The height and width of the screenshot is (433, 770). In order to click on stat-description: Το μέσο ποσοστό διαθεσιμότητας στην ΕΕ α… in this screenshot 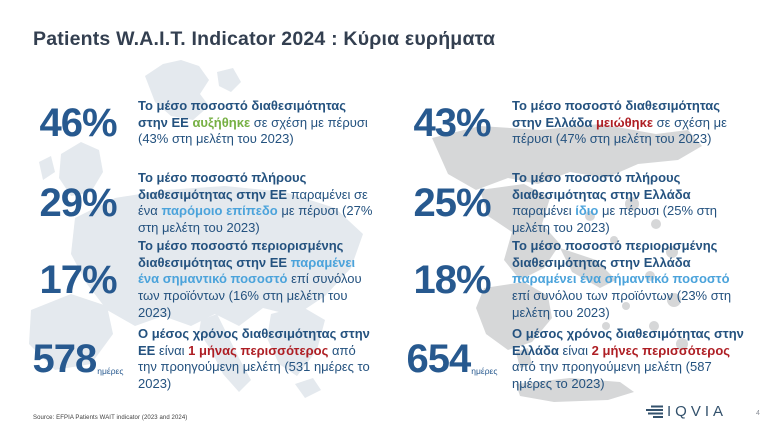, I will do `click(257, 123)`.